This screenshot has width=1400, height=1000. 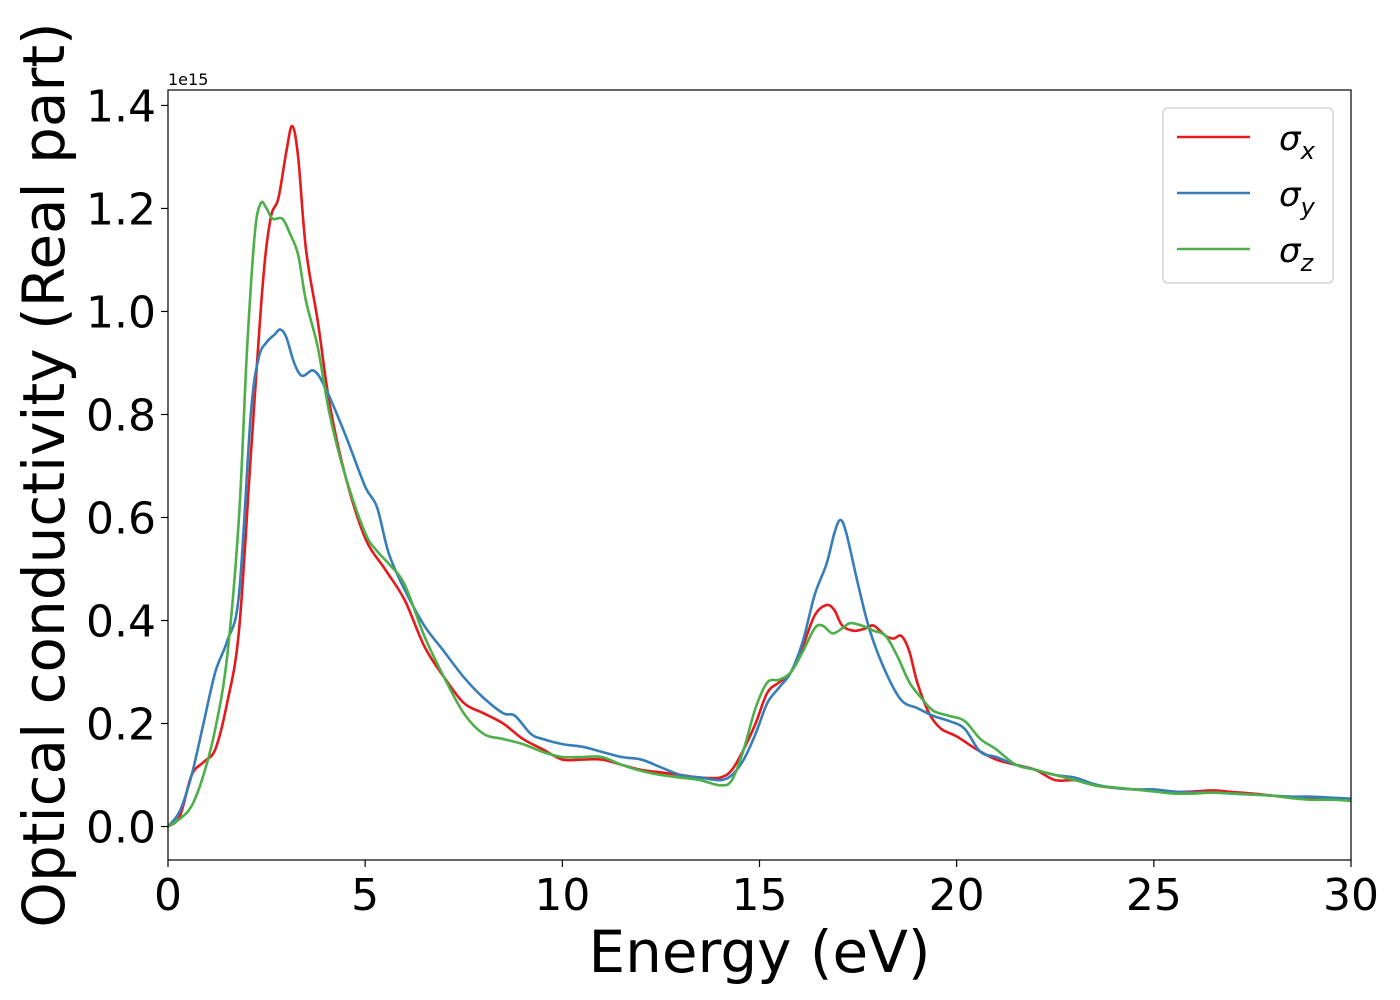 I want to click on legend-label-z: σz, so click(x=1297, y=254).